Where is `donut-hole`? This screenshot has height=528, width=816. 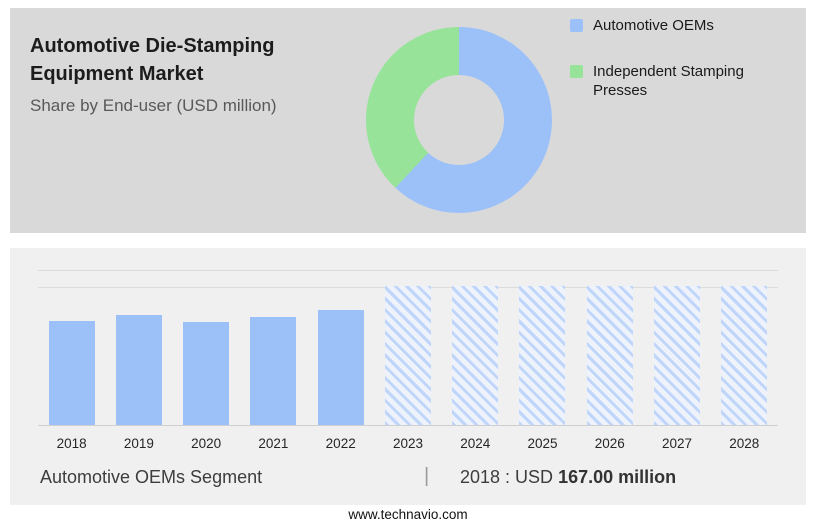 donut-hole is located at coordinates (459, 120).